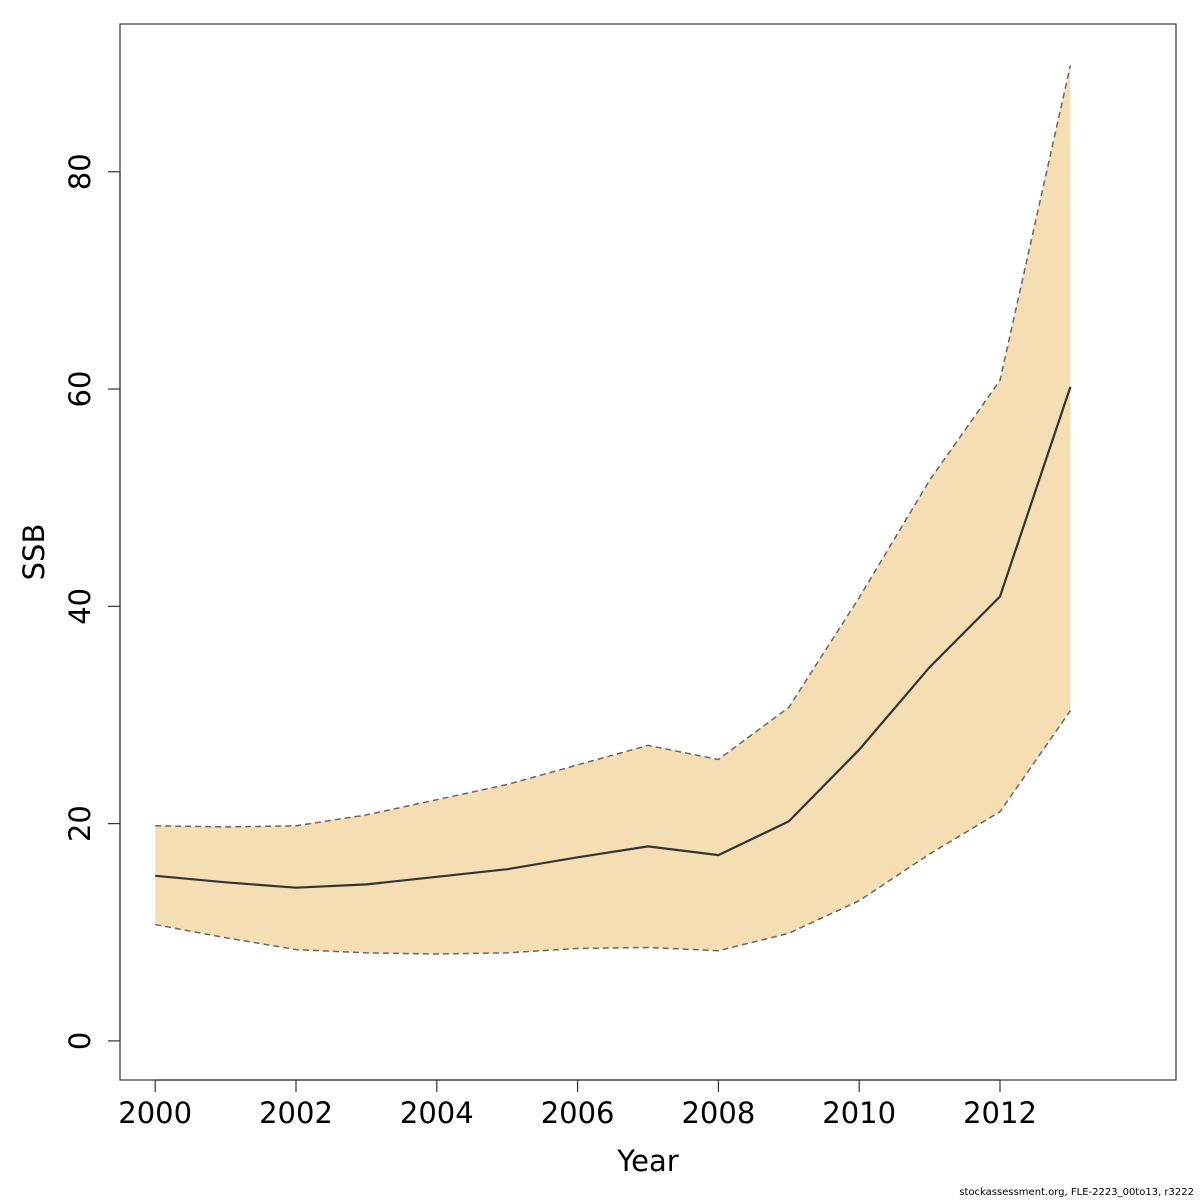 This screenshot has width=1200, height=1200. I want to click on y-axis-title: SSB, so click(34, 552).